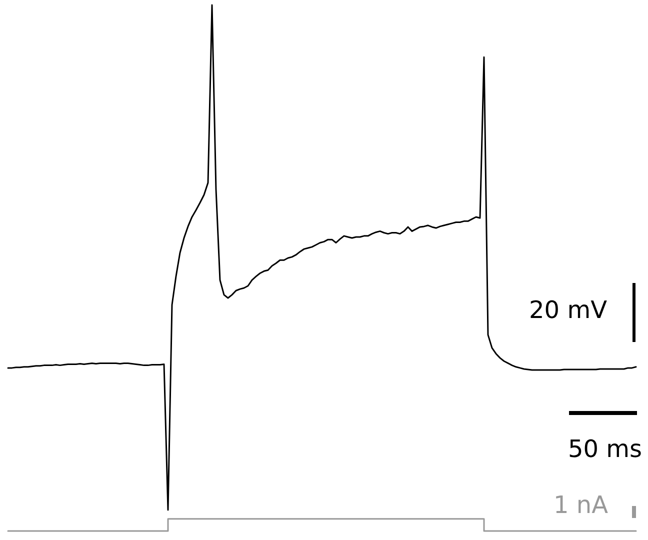  I want to click on annotation: 50 ms, so click(605, 449).